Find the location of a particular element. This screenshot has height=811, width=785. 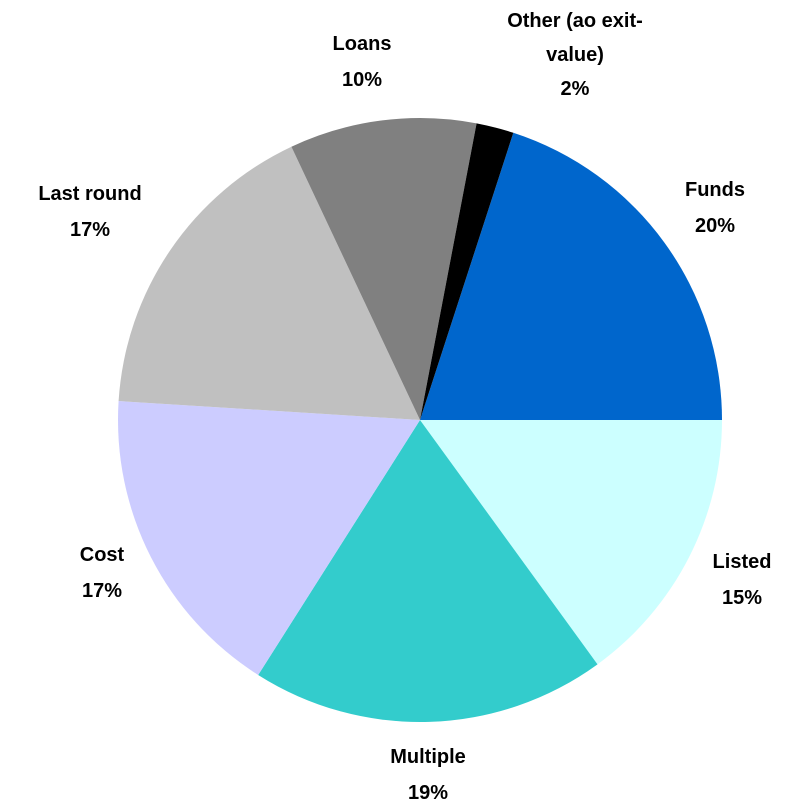

slice-label: Last round 17% is located at coordinates (89, 212).